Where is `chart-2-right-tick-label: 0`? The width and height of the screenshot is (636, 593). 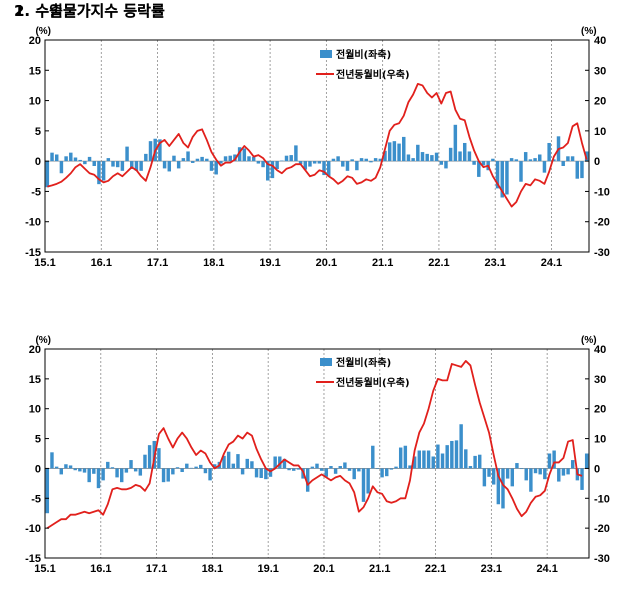
chart-2-right-tick-label: 0 is located at coordinates (597, 469).